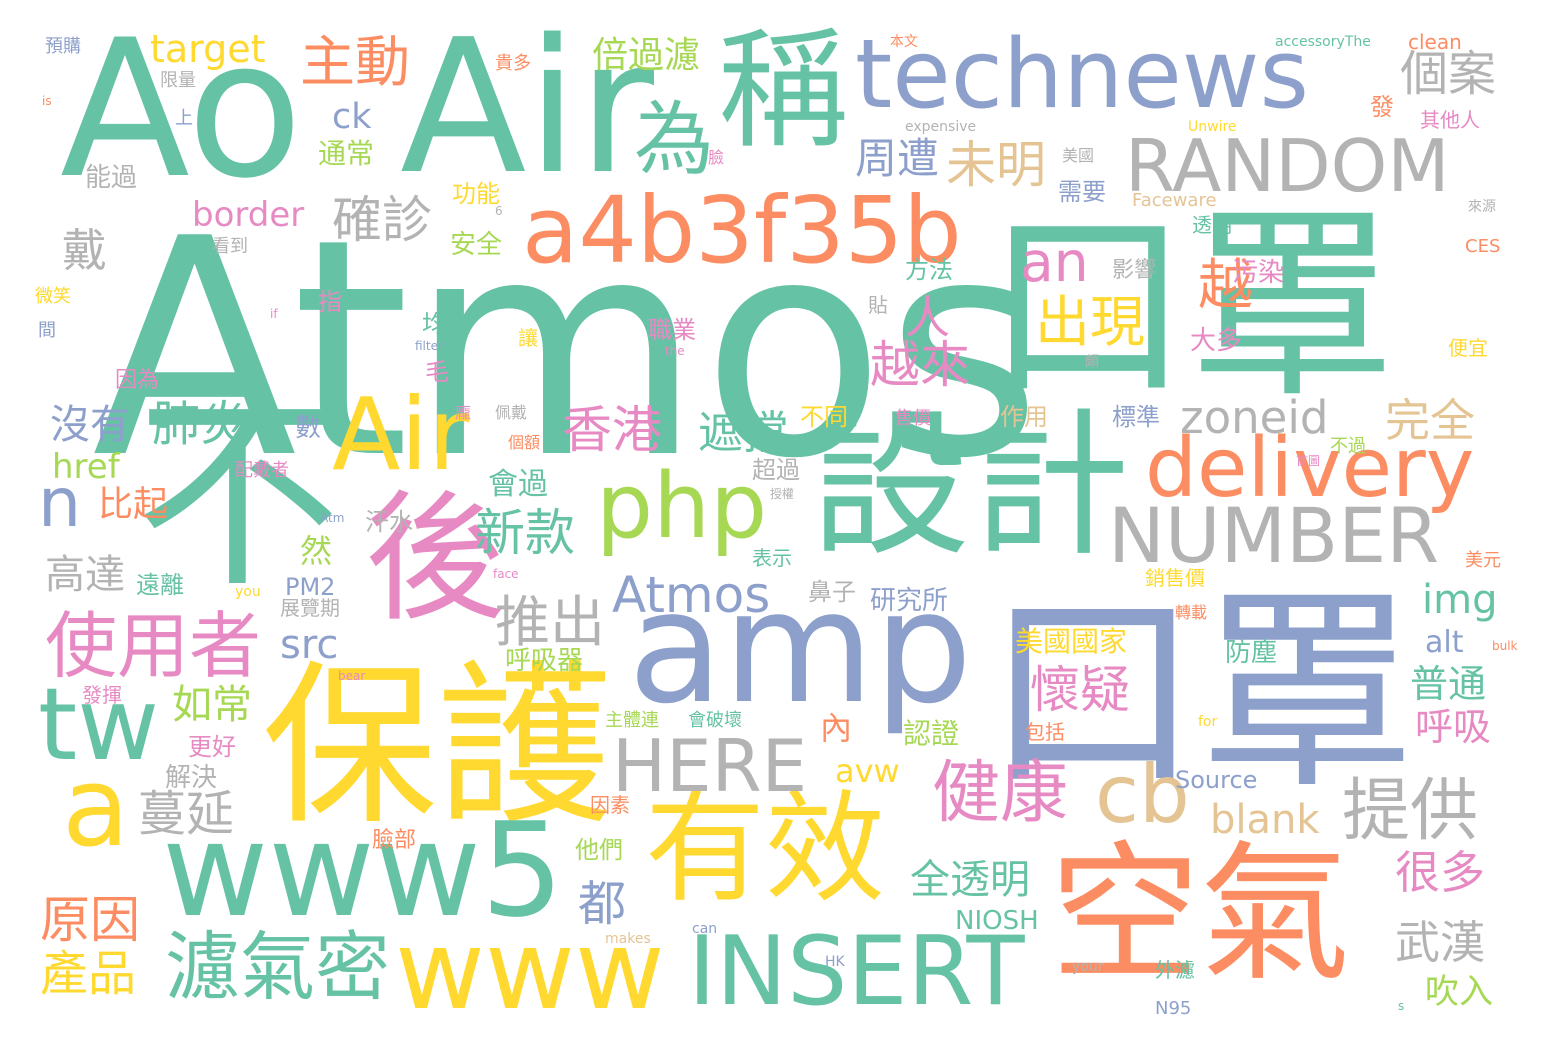 This screenshot has height=1052, width=1548. What do you see at coordinates (675, 351) in the screenshot?
I see `word-the: the` at bounding box center [675, 351].